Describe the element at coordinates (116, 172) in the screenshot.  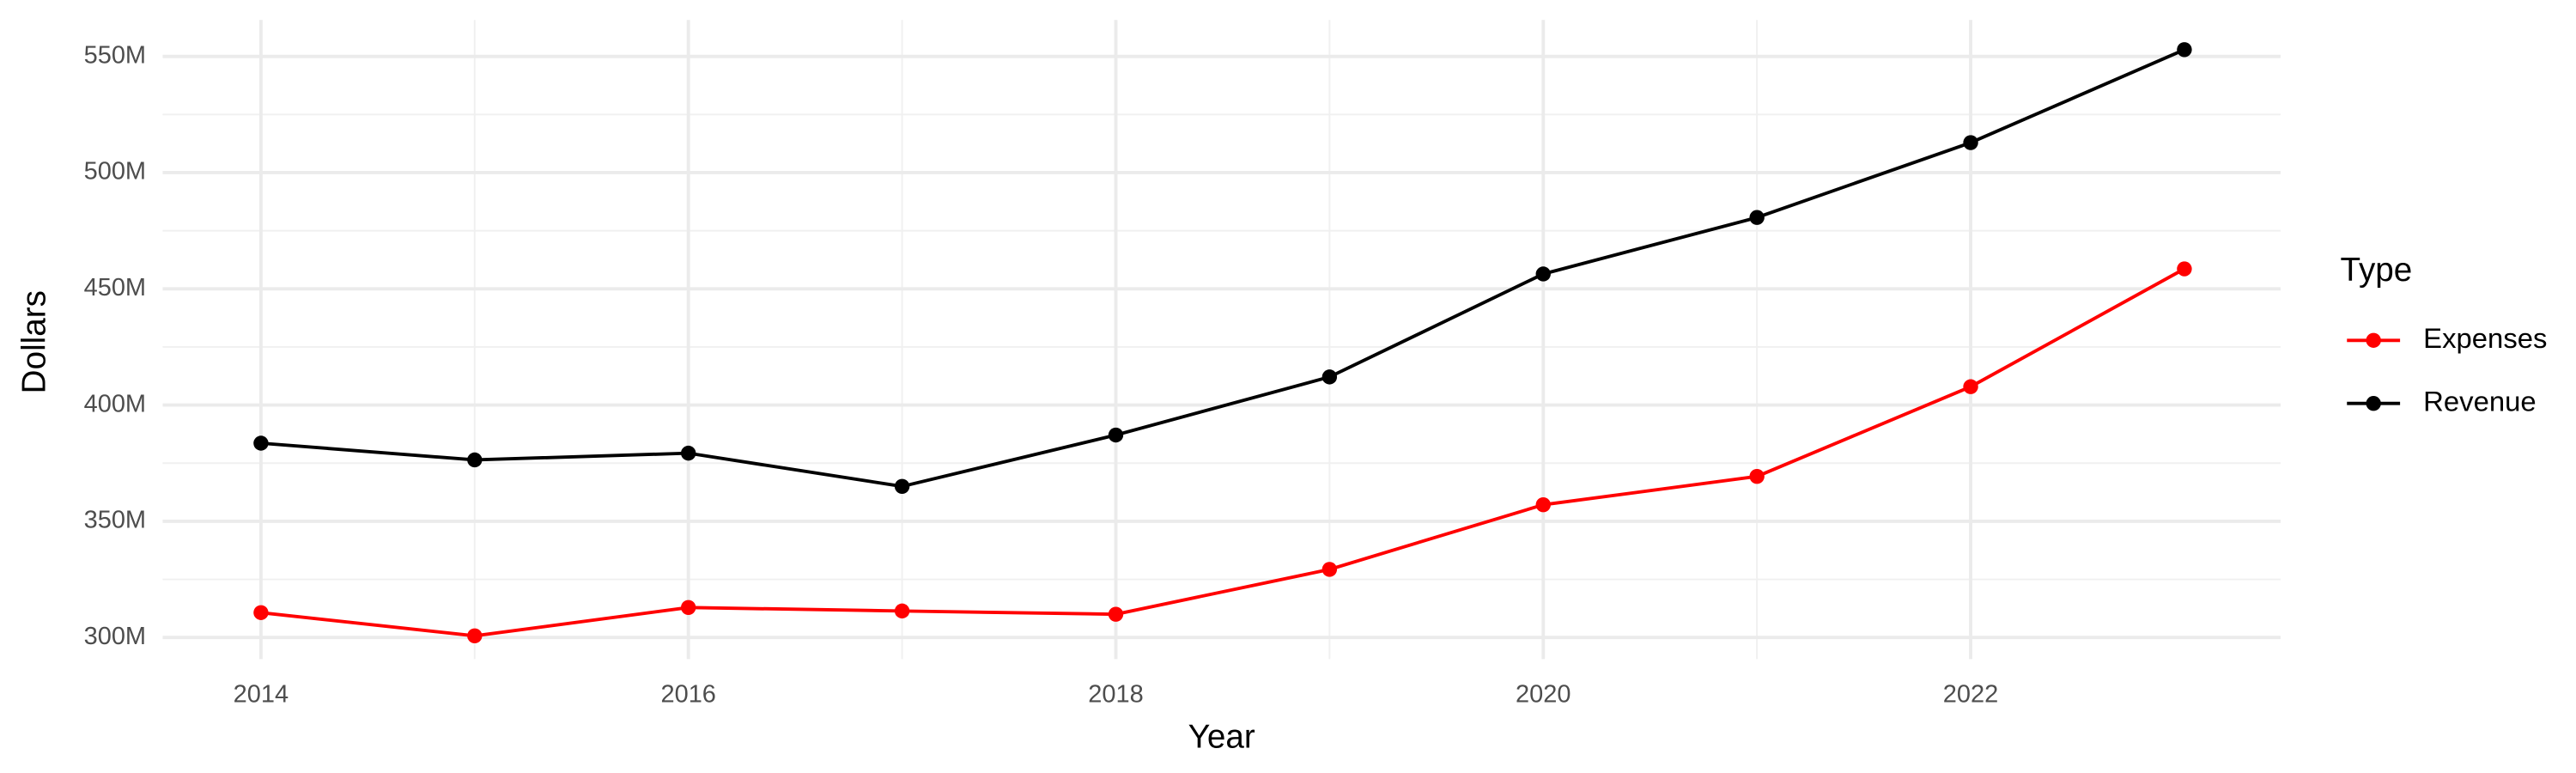
I see `y-tick-label: 500M` at that location.